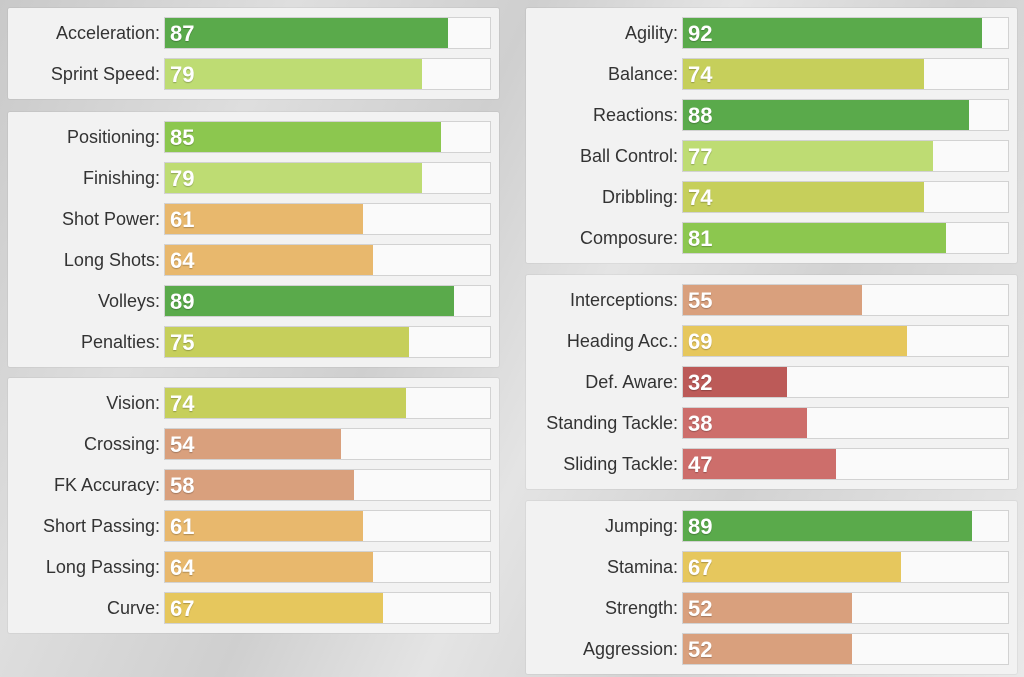 This screenshot has width=1024, height=677. Describe the element at coordinates (182, 444) in the screenshot. I see `stat-value-crossing: 54` at that location.